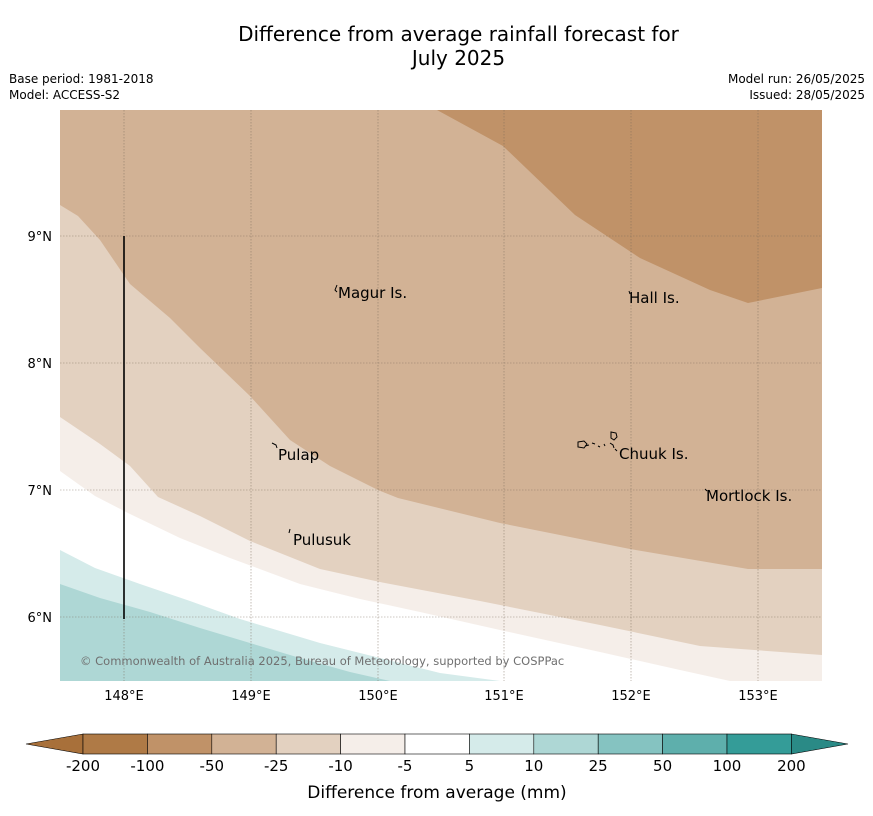 Image resolution: width=873 pixels, height=816 pixels. Describe the element at coordinates (81, 87) in the screenshot. I see `meta-left: Base period: 1981-2018 Model: ACCESS-S2` at that location.